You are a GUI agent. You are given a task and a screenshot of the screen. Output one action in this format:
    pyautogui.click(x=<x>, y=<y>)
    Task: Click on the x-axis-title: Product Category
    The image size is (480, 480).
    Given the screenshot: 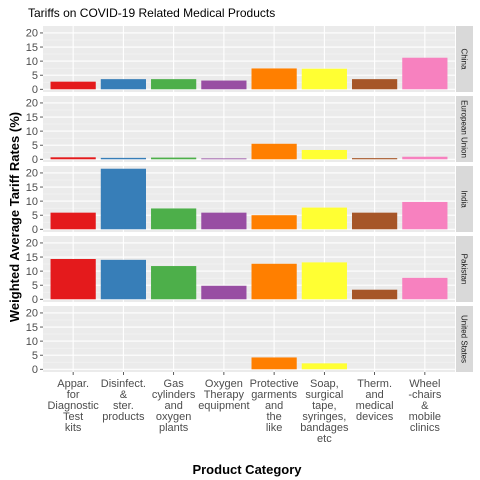 What is the action you would take?
    pyautogui.click(x=247, y=469)
    